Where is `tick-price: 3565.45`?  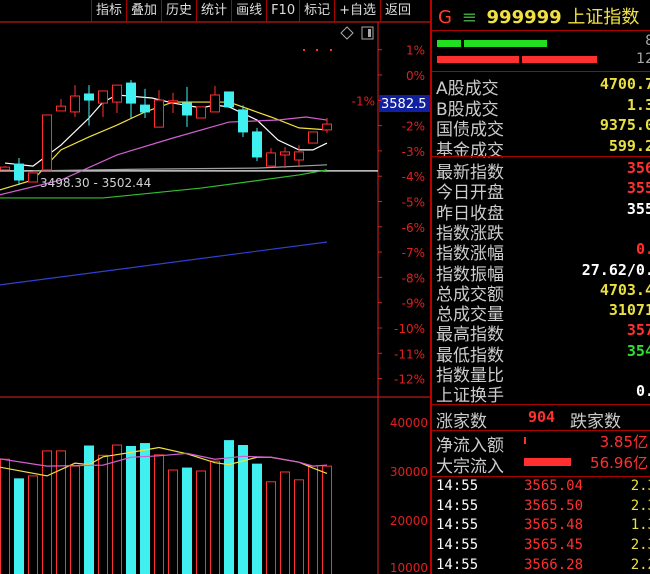
tick-price: 3565.45 is located at coordinates (554, 545).